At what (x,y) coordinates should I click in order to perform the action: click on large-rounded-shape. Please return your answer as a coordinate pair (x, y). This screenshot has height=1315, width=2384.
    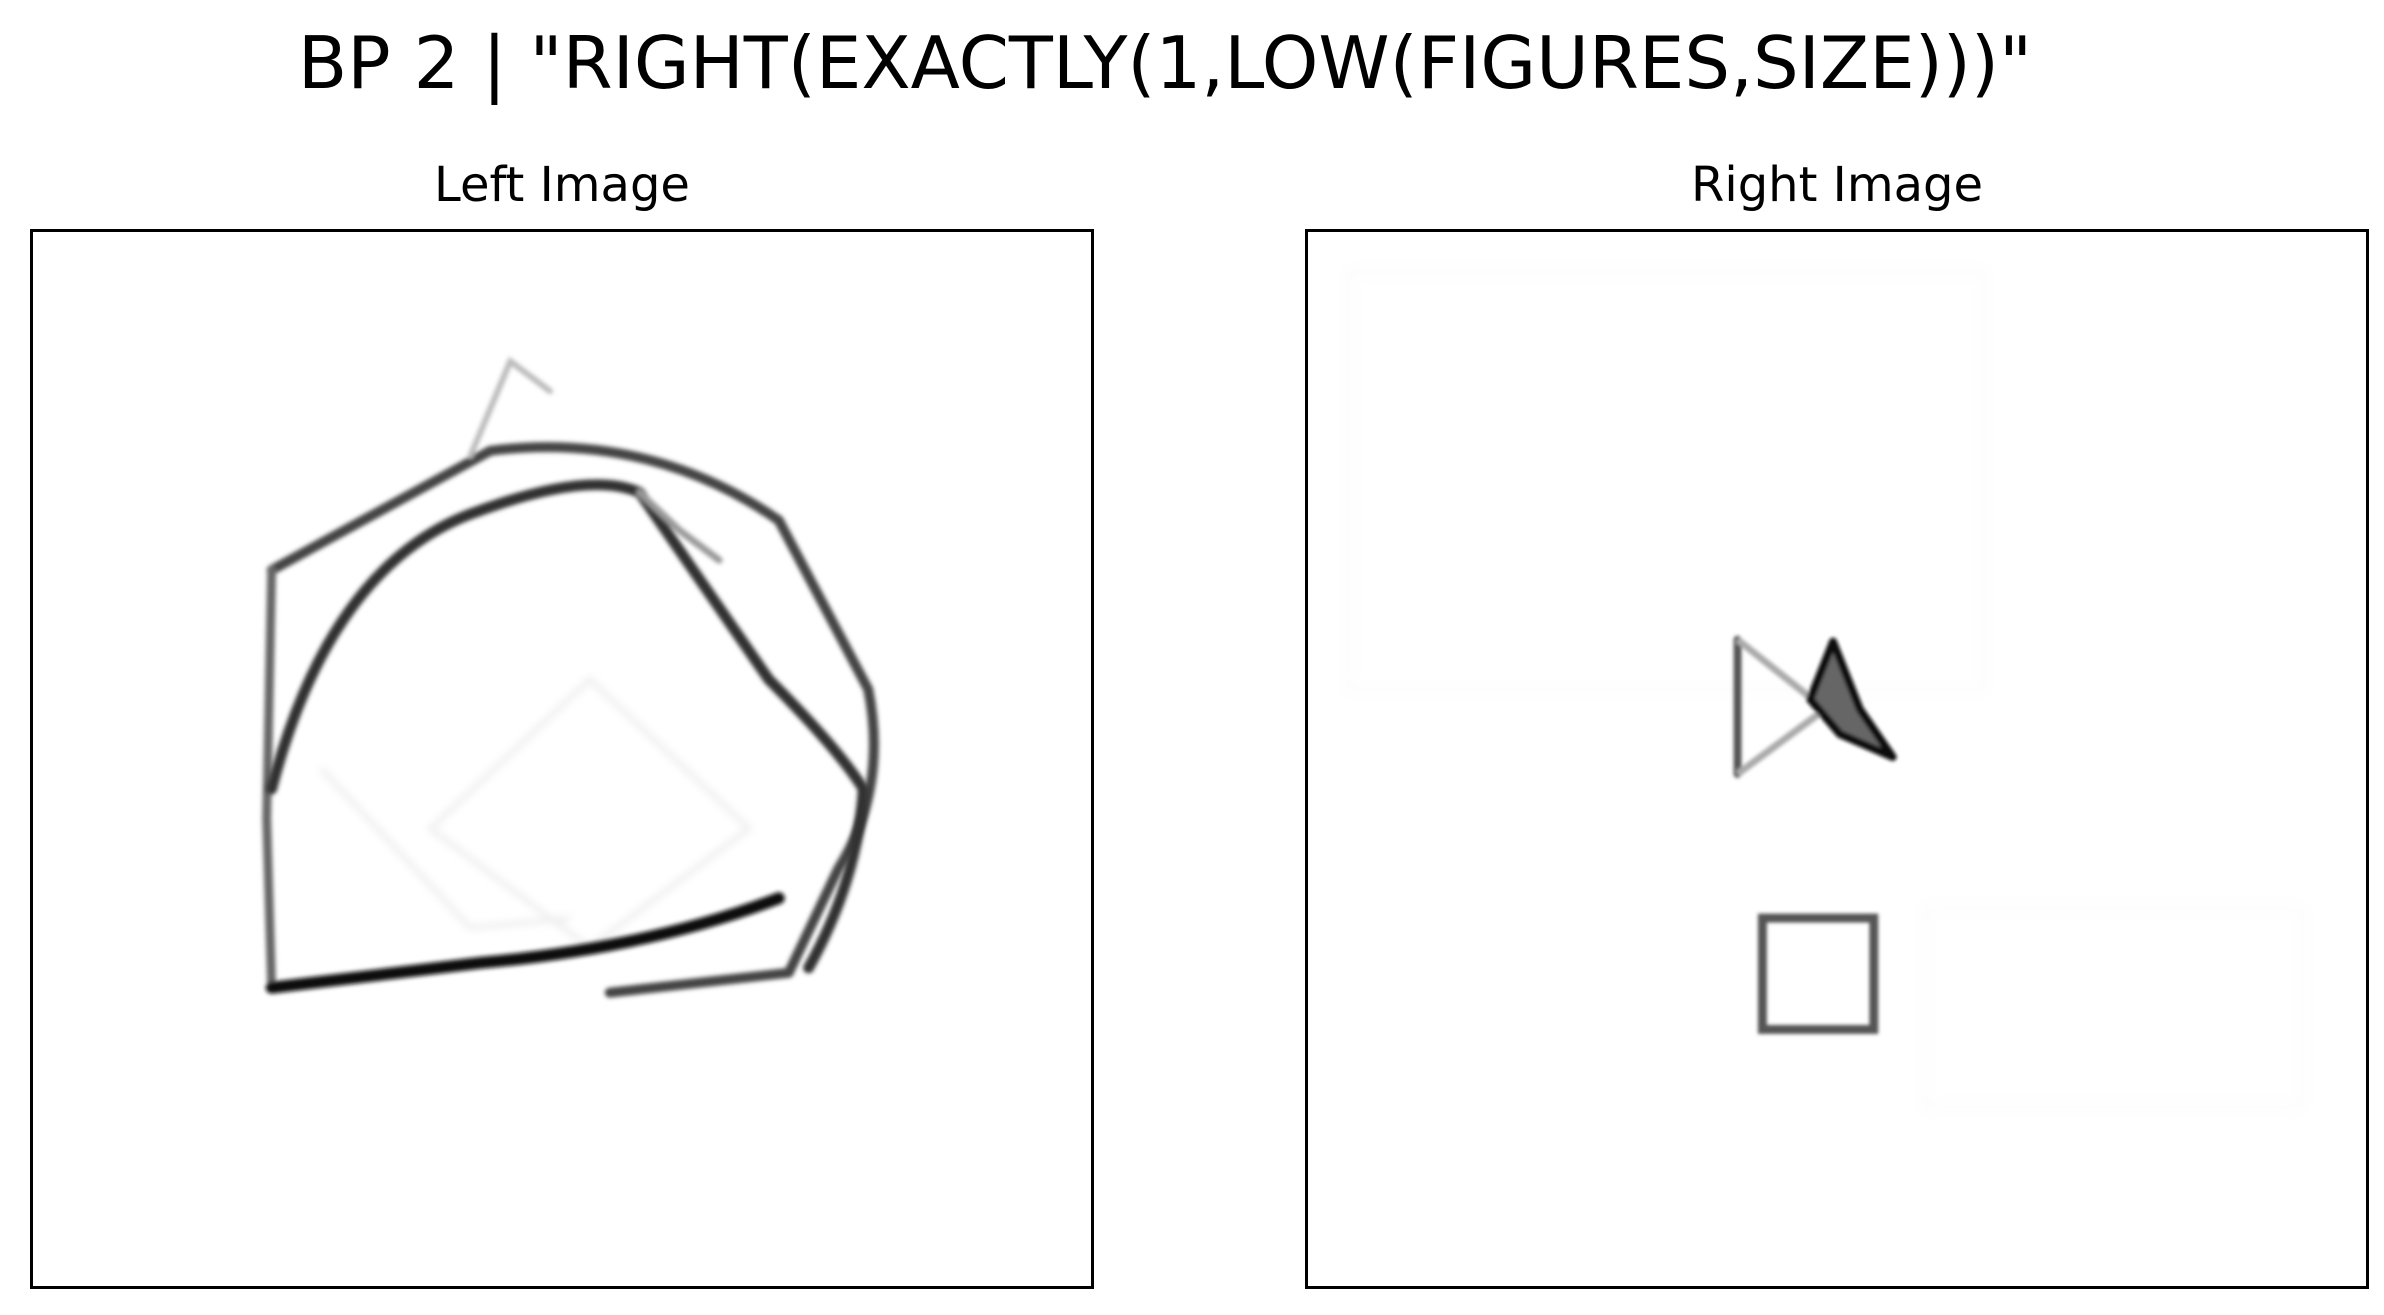
    Looking at the image, I should click on (567, 726).